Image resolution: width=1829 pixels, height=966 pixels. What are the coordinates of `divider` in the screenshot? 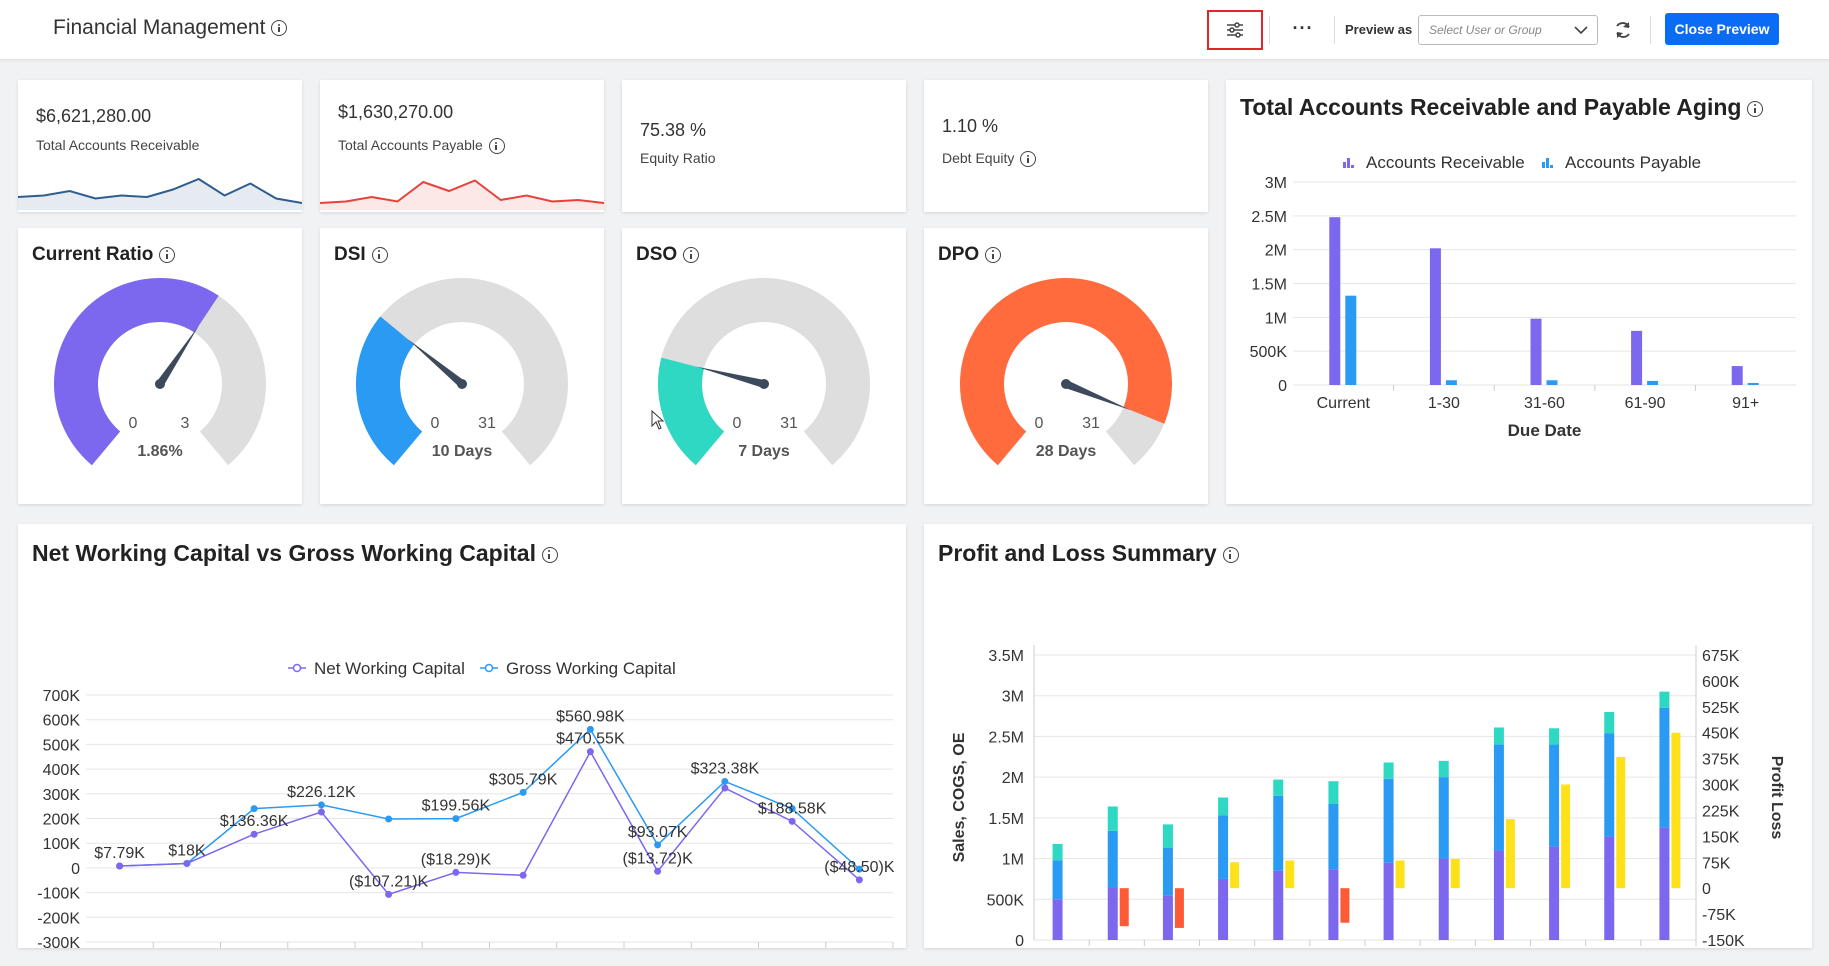 It's located at (1269, 30).